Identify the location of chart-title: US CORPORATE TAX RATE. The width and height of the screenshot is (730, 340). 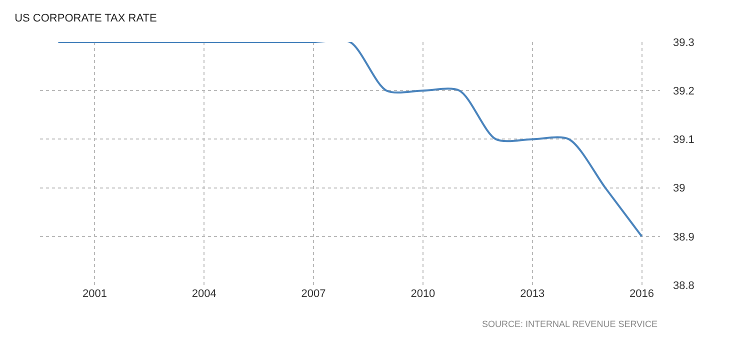
(85, 18).